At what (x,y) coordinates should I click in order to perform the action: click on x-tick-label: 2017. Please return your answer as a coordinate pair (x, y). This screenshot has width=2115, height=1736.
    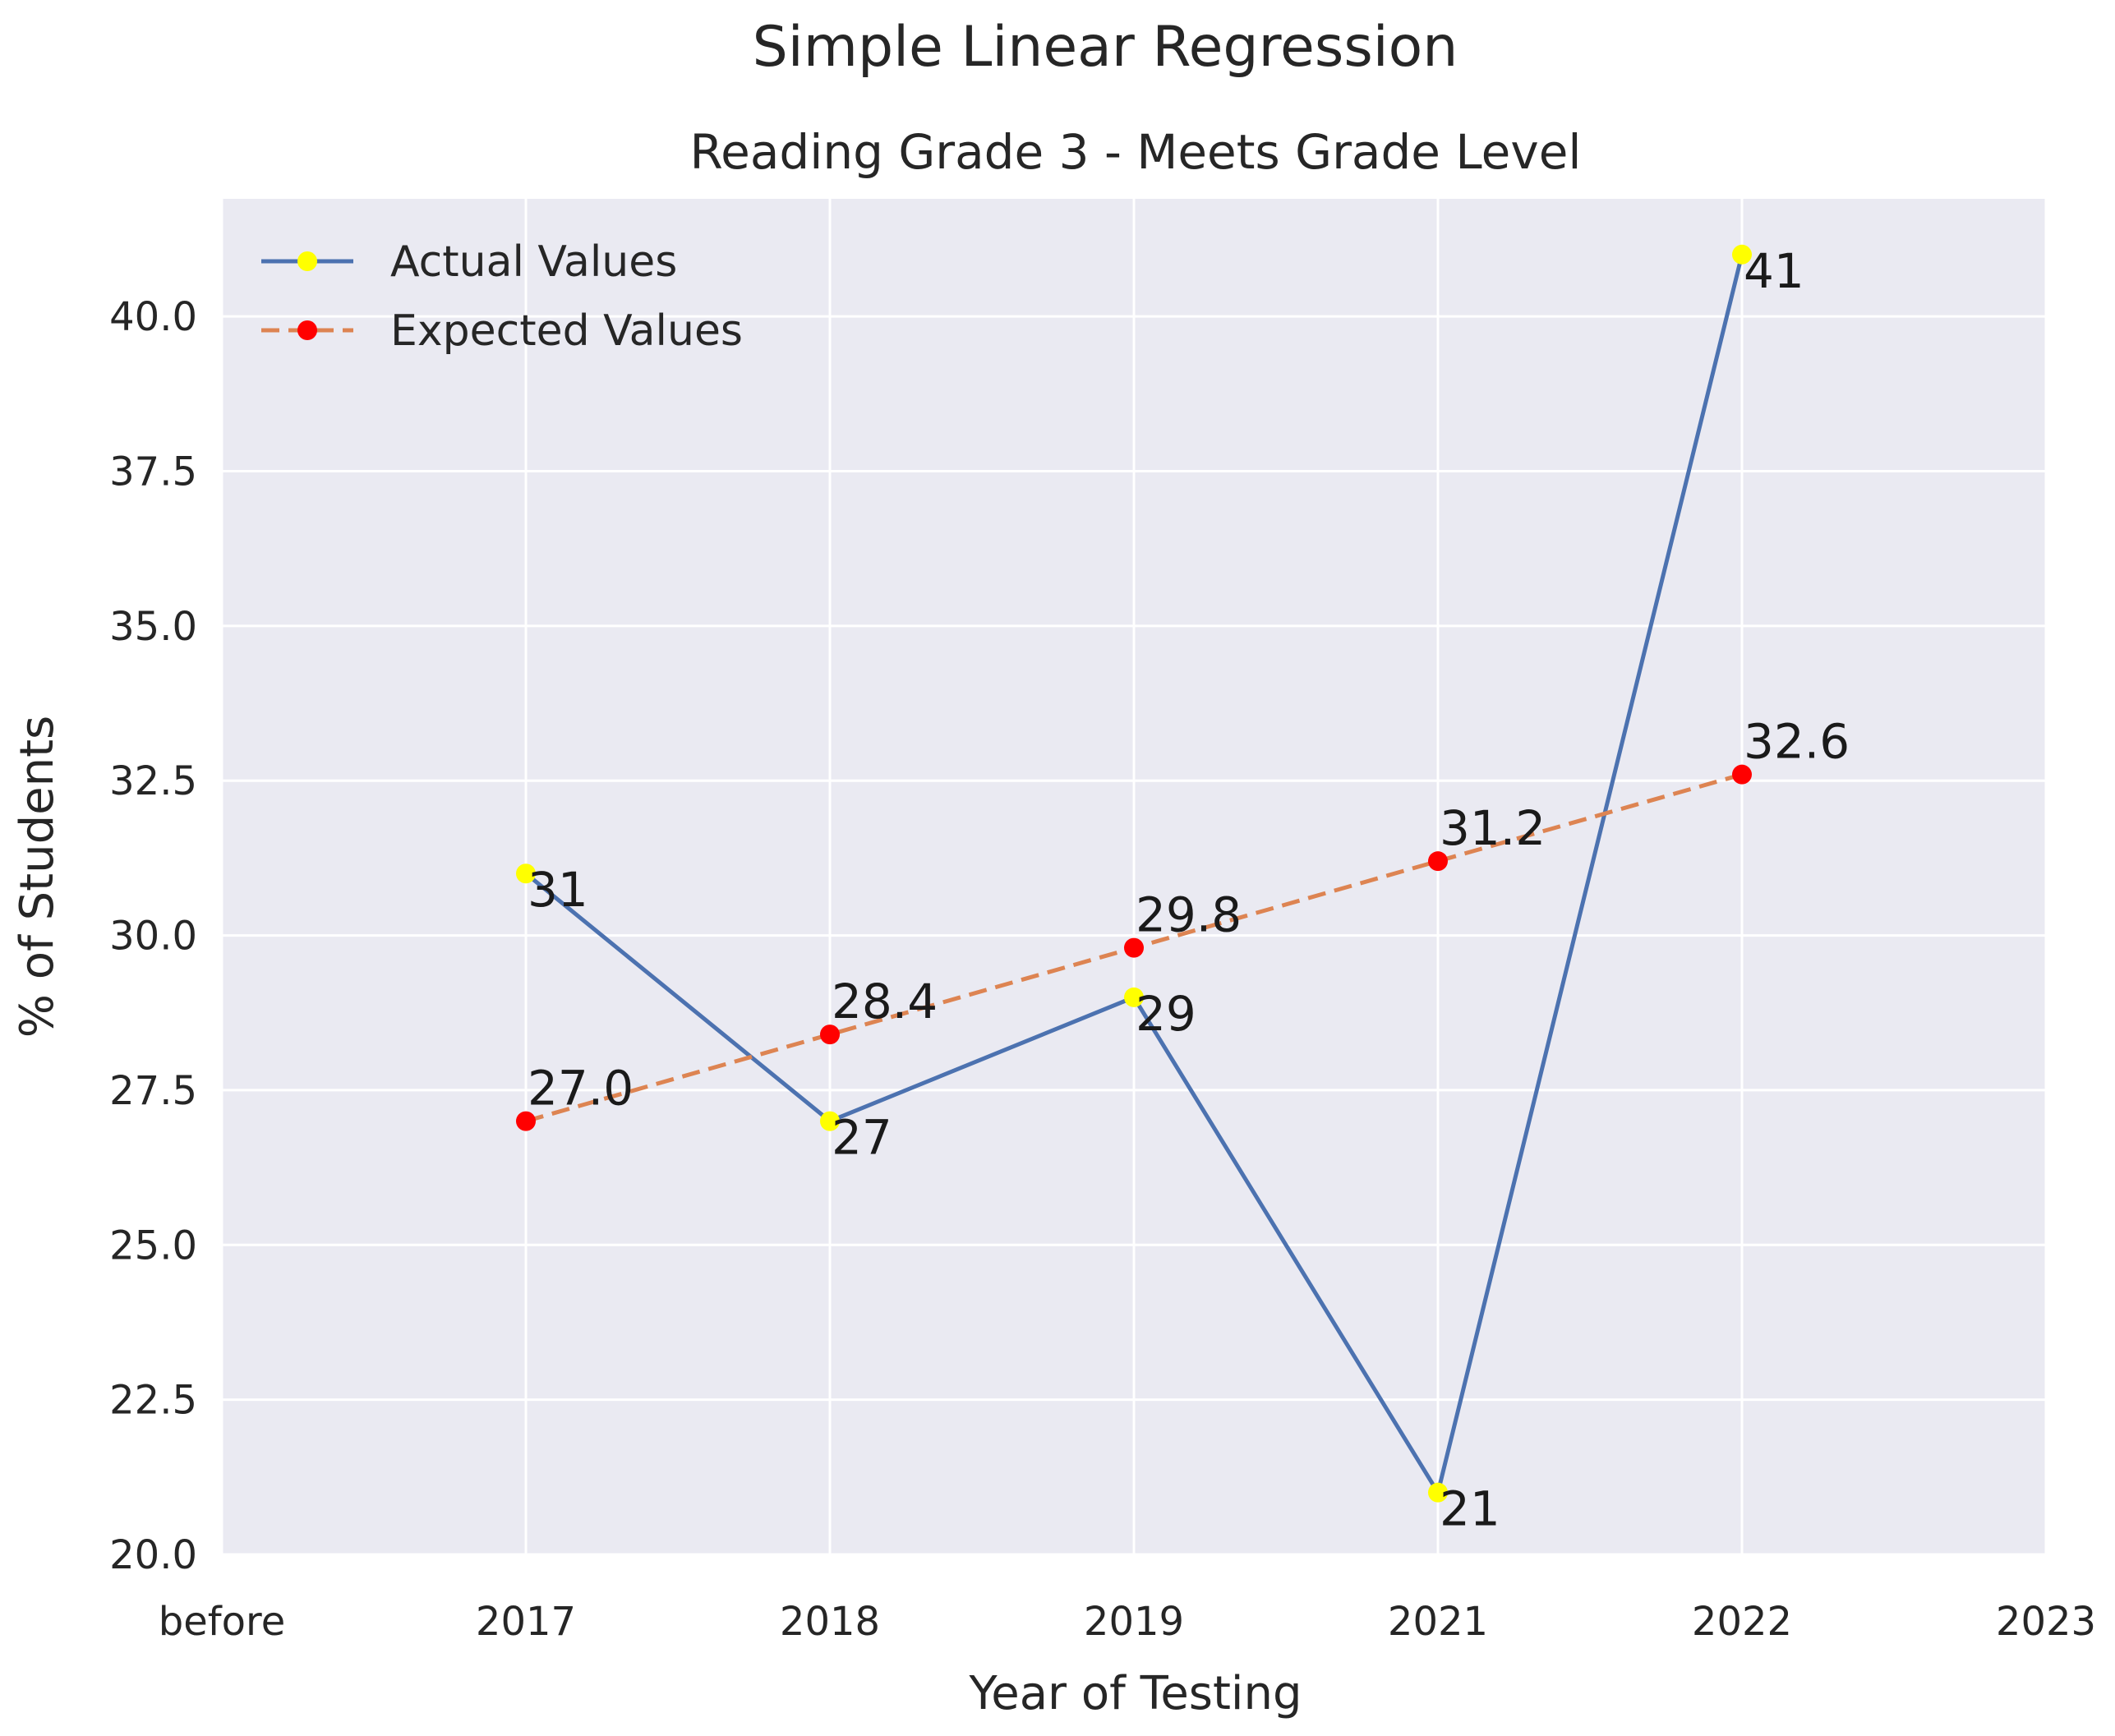
    Looking at the image, I should click on (526, 1622).